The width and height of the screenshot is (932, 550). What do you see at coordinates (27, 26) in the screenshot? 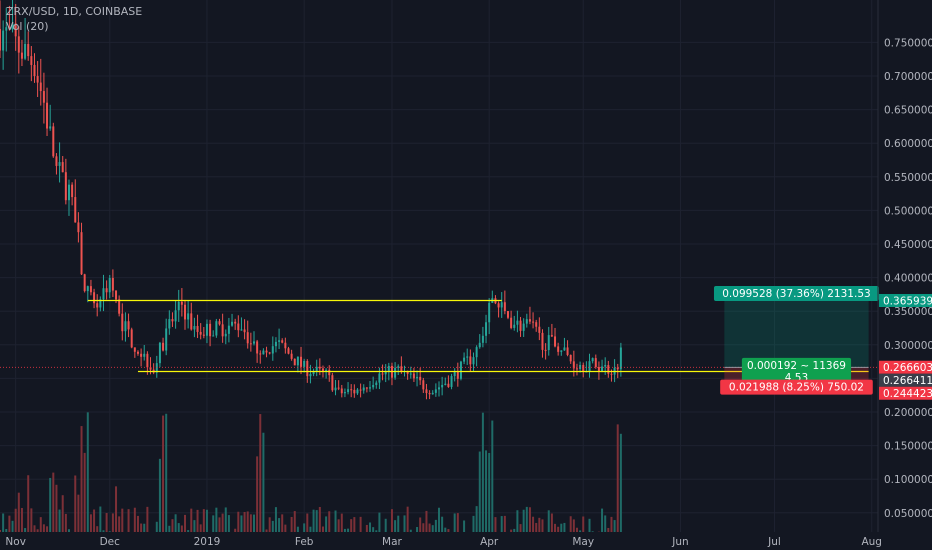
I see `volume-indicator-label: Vol (20)` at bounding box center [27, 26].